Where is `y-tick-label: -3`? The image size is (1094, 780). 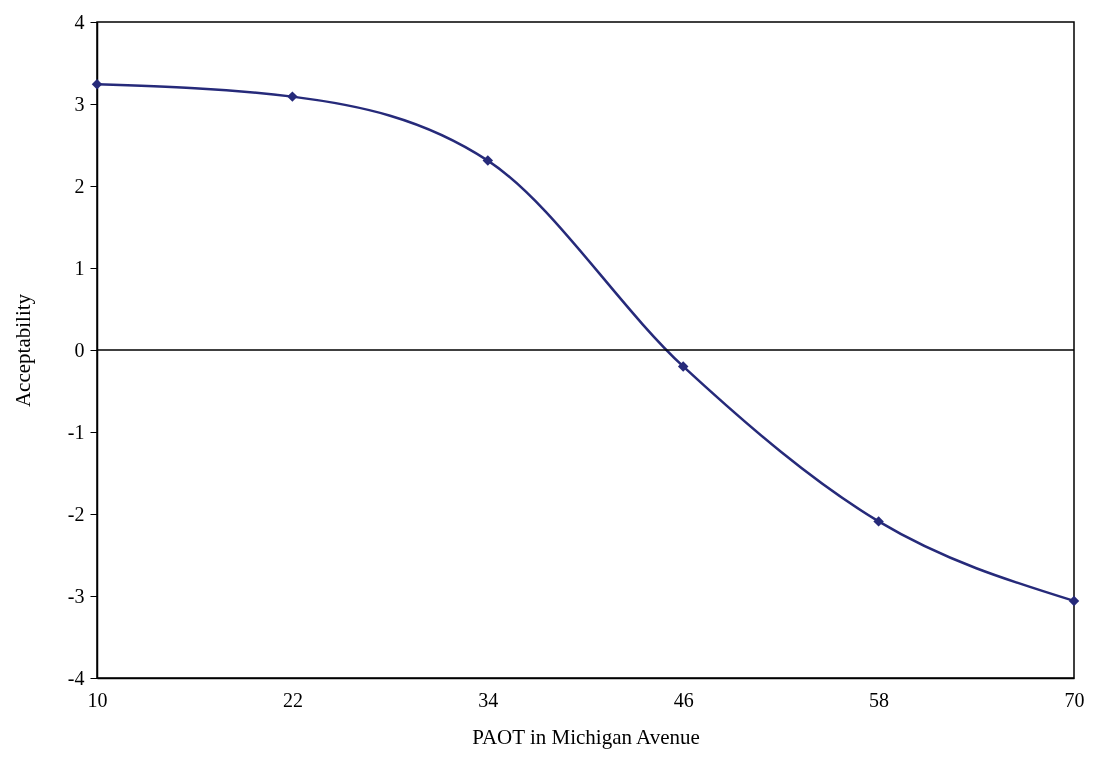 y-tick-label: -3 is located at coordinates (76, 595).